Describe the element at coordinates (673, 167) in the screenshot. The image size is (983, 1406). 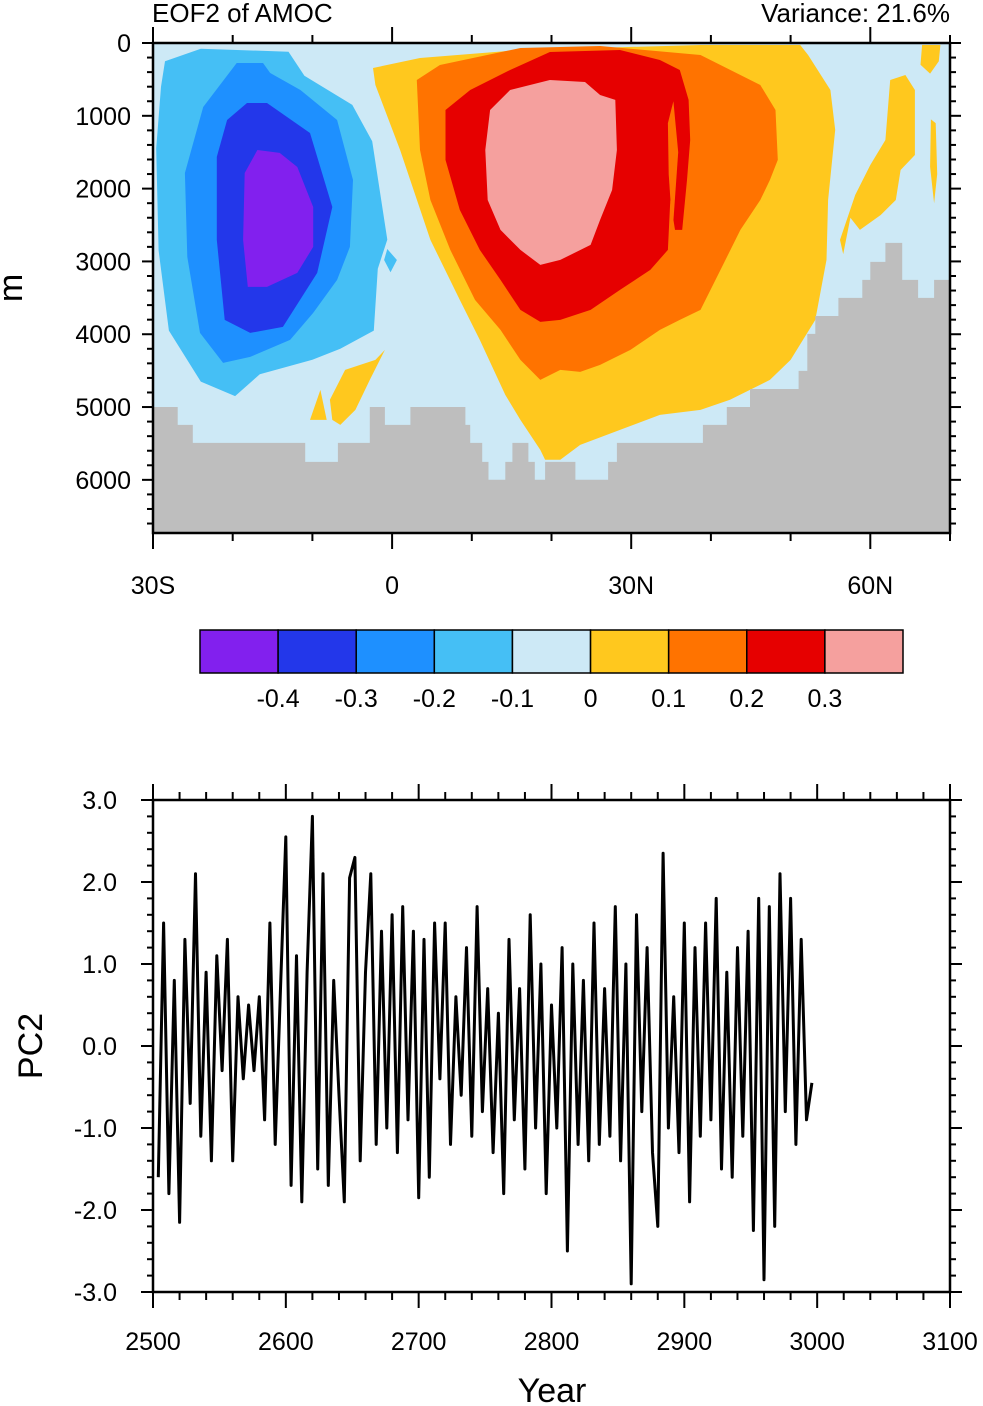
I see `contour-region-pos-0.1-finger` at that location.